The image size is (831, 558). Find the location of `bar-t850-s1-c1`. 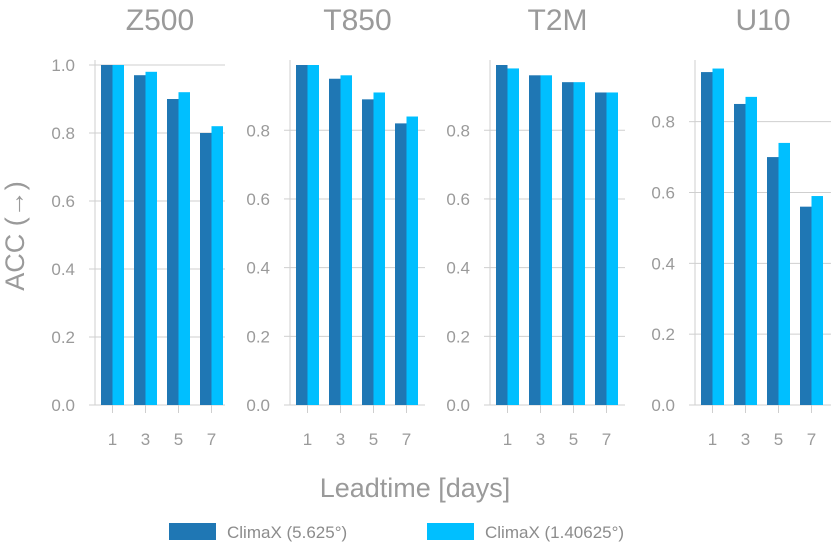

bar-t850-s1-c1 is located at coordinates (313, 235).